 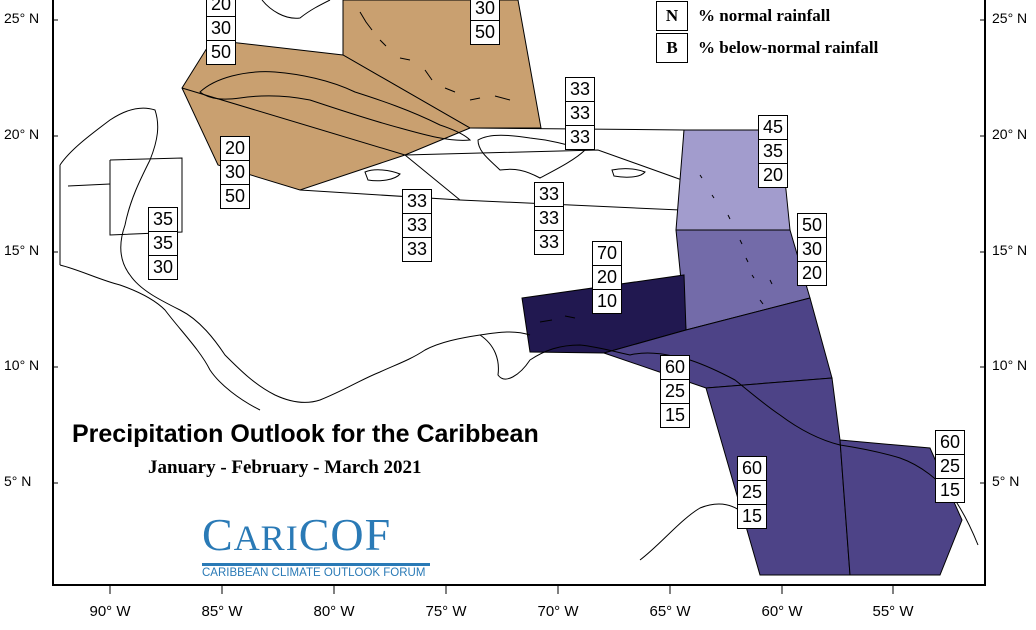 What do you see at coordinates (334, 611) in the screenshot?
I see `lon-label-80: 80° W` at bounding box center [334, 611].